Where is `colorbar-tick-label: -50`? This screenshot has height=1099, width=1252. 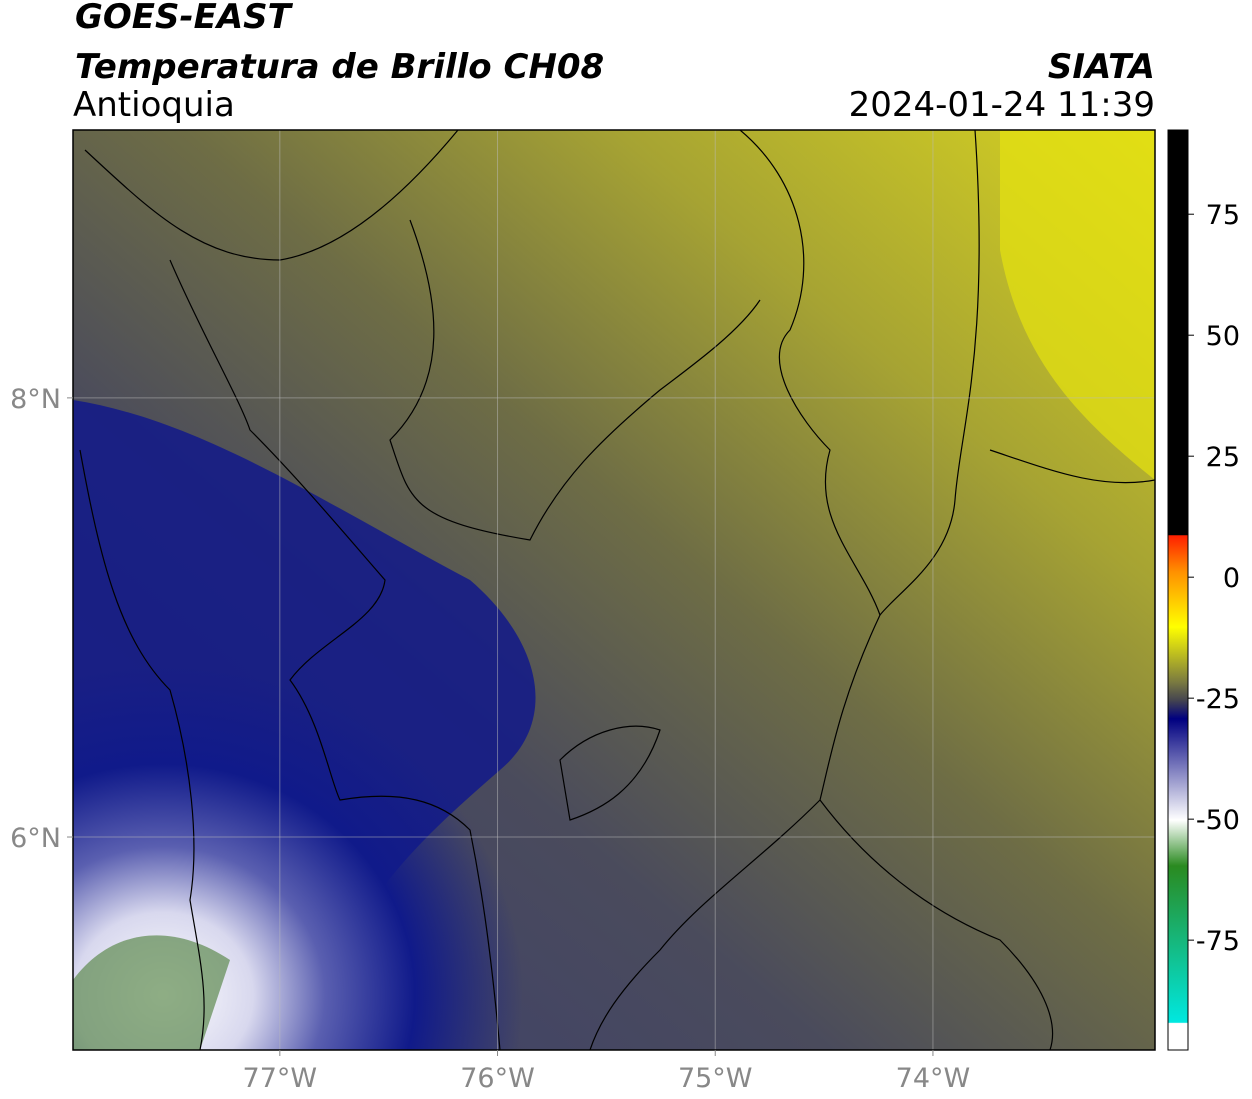
colorbar-tick-label: -50 is located at coordinates (1218, 820).